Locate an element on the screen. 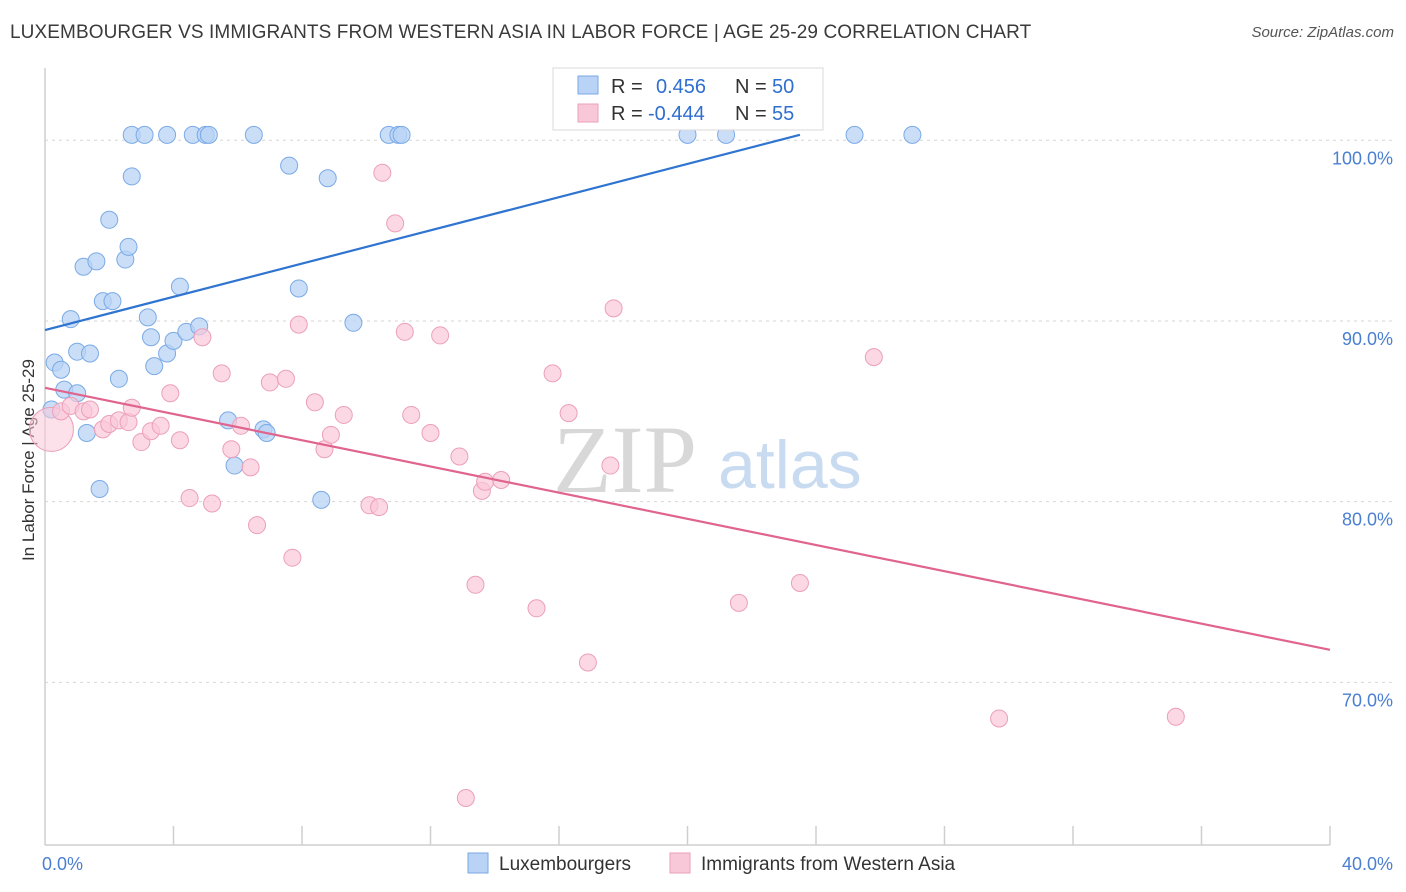 The width and height of the screenshot is (1406, 892). stats-n-value-1: 50 is located at coordinates (783, 87).